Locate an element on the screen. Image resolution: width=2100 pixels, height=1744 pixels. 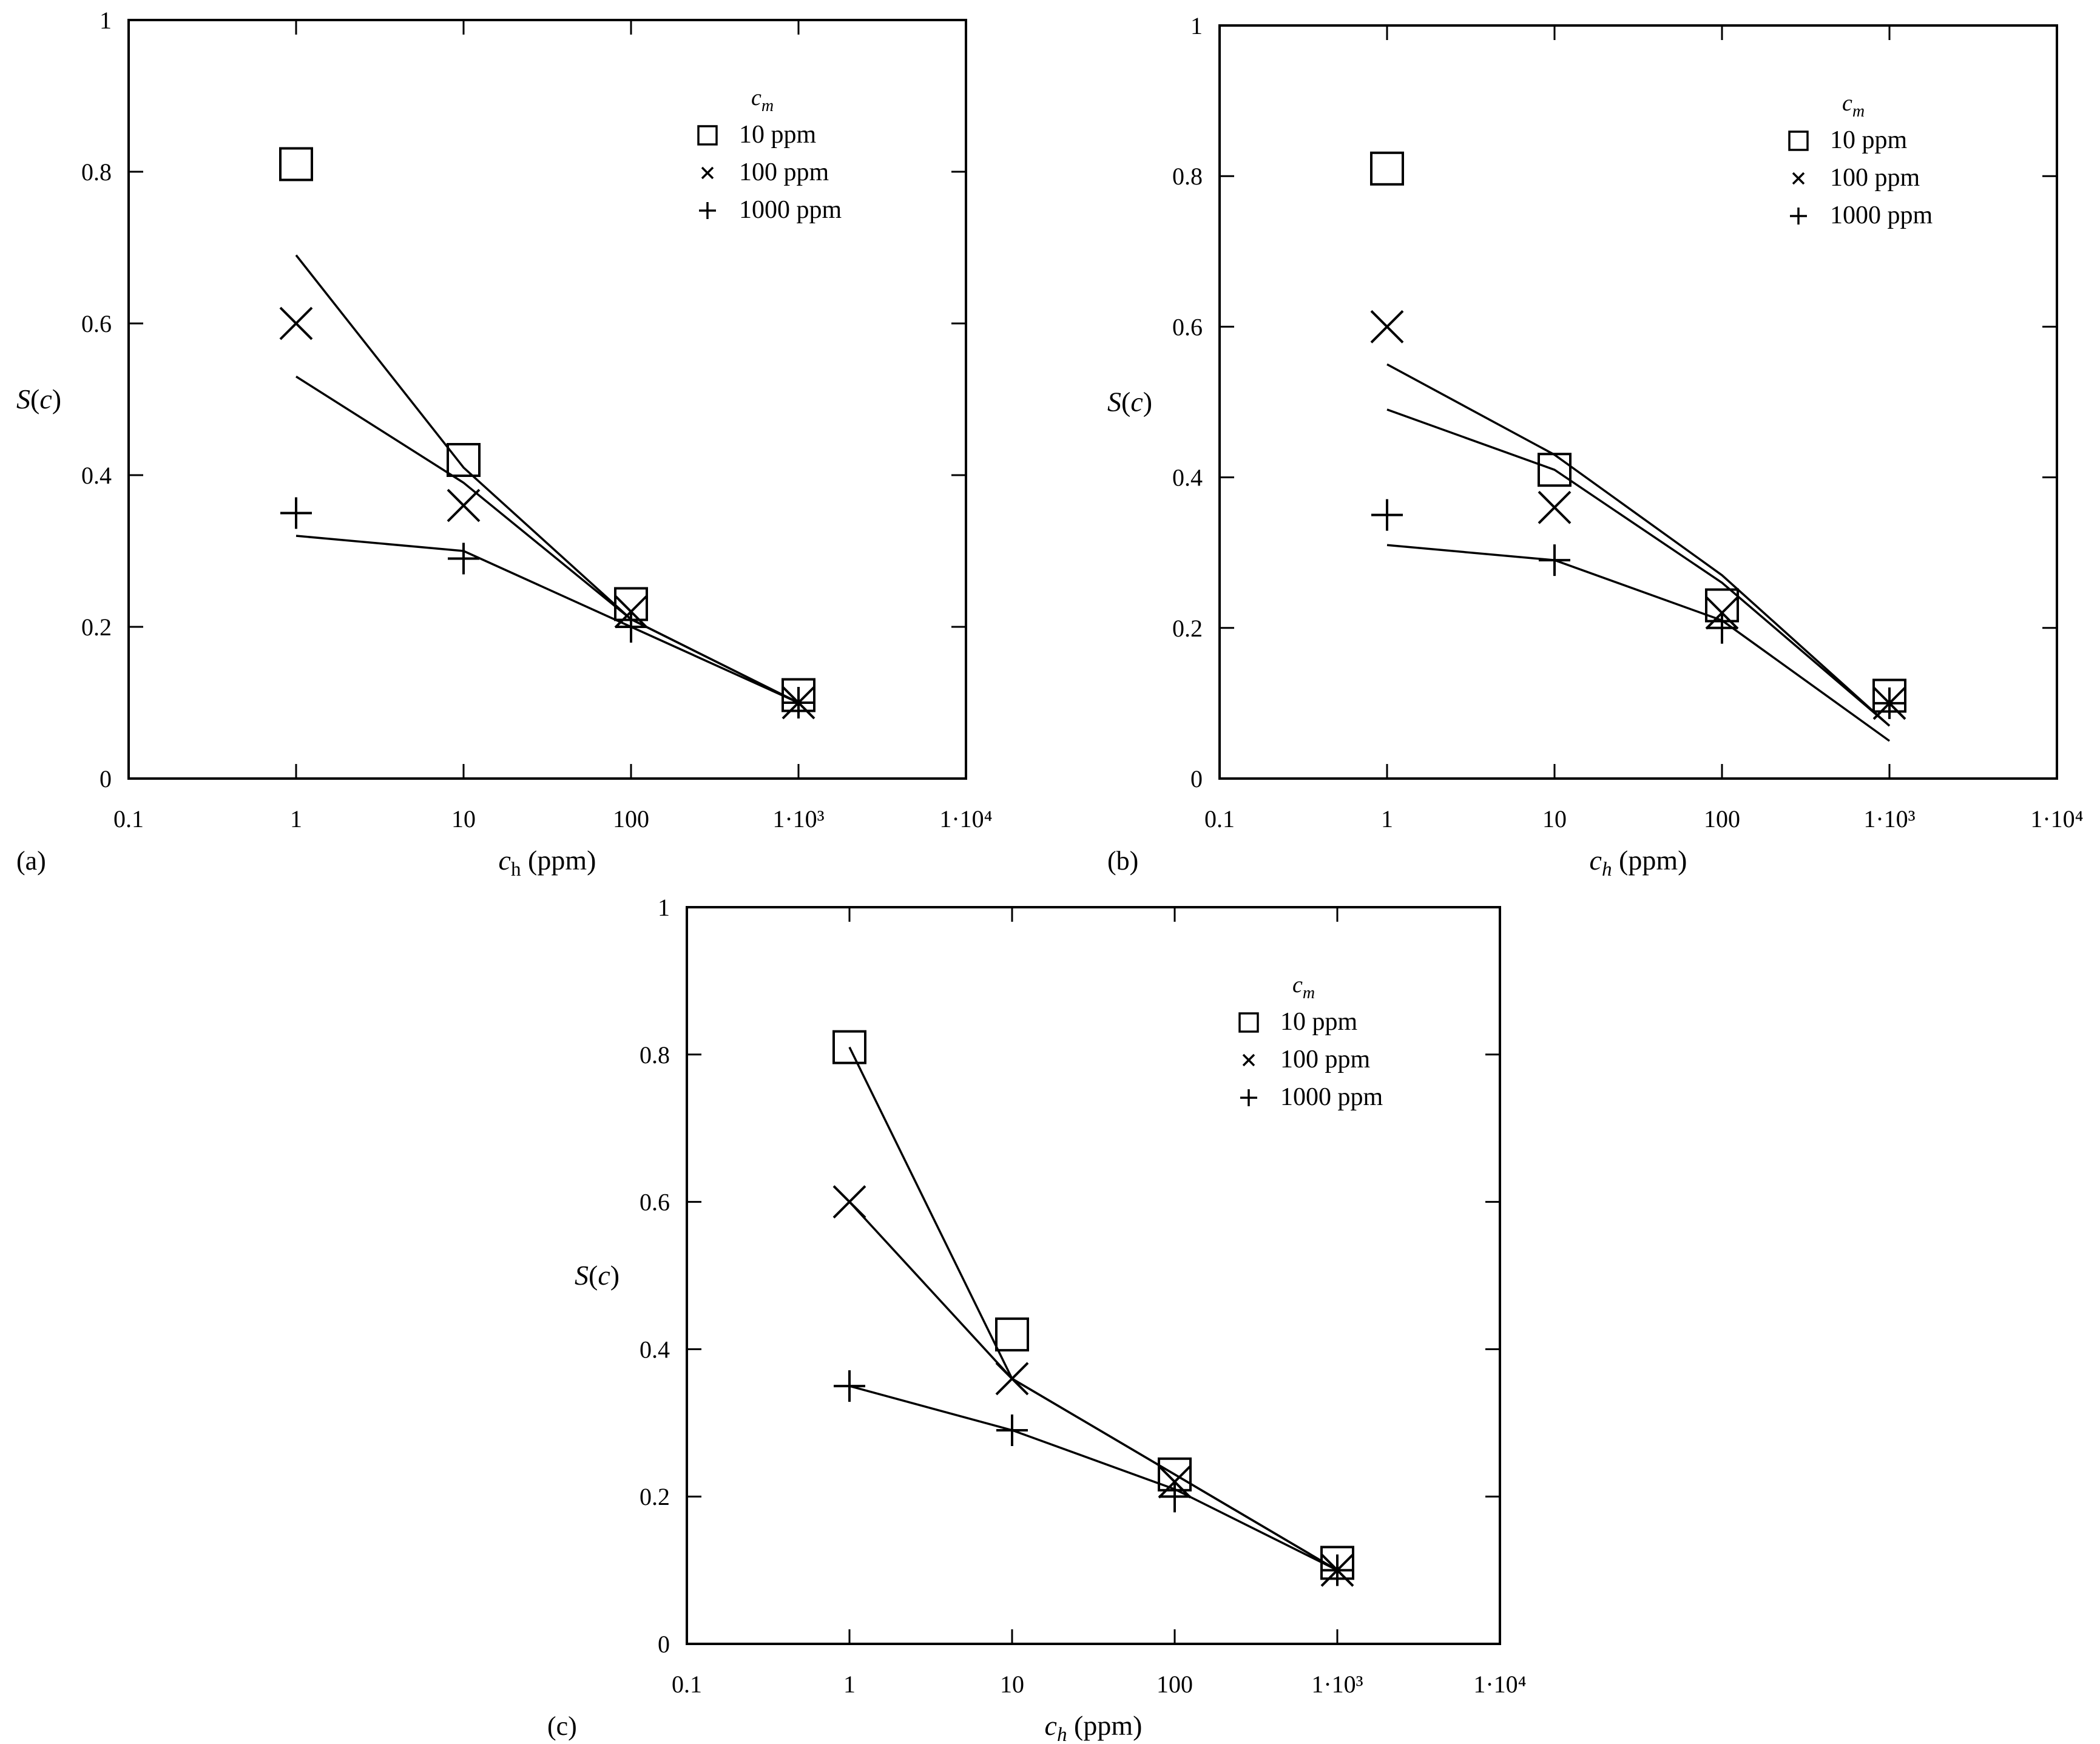
panel-label: (c) is located at coordinates (562, 1726).